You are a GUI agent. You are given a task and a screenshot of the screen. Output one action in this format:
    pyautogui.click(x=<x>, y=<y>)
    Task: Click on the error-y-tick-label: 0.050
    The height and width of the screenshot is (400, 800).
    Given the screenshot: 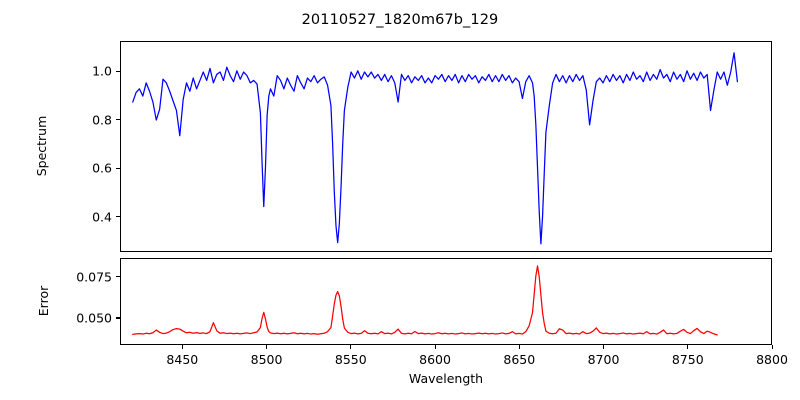 What is the action you would take?
    pyautogui.click(x=94, y=318)
    